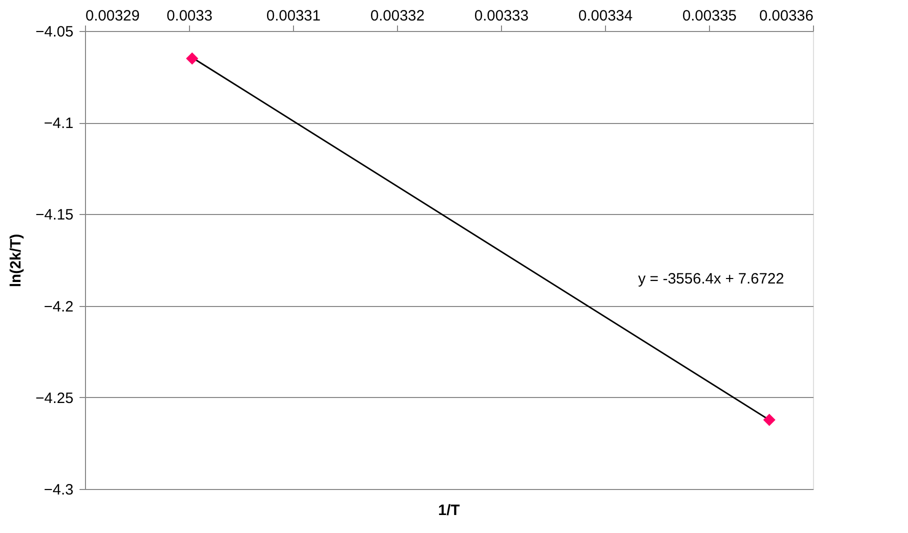 The height and width of the screenshot is (533, 908). What do you see at coordinates (711, 279) in the screenshot?
I see `annotation: y = -3556.4x + 7.6722` at bounding box center [711, 279].